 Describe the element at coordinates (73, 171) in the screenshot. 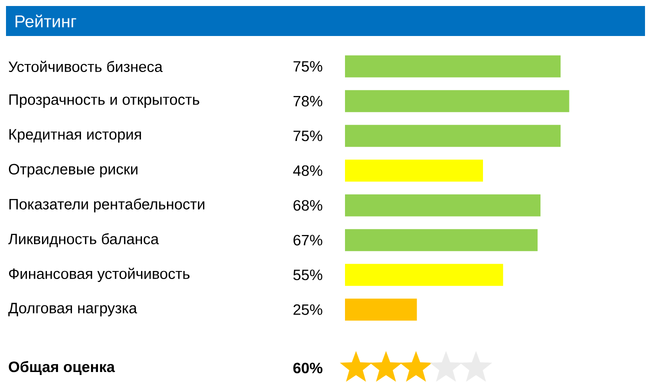

I see `y-tick-label: Отраслевые риски` at that location.